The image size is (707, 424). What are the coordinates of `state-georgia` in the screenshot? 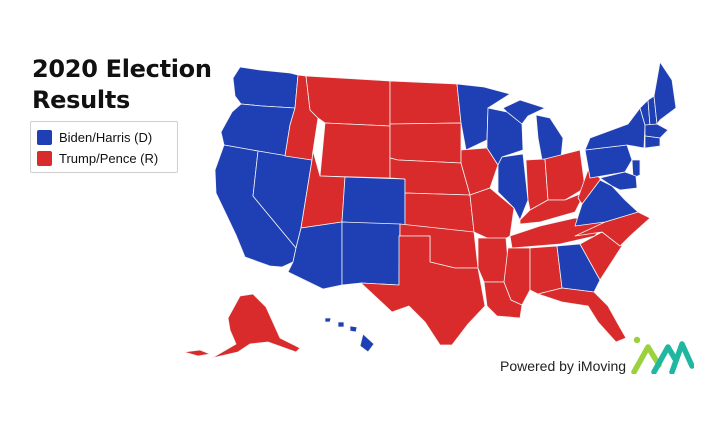 It's located at (578, 268).